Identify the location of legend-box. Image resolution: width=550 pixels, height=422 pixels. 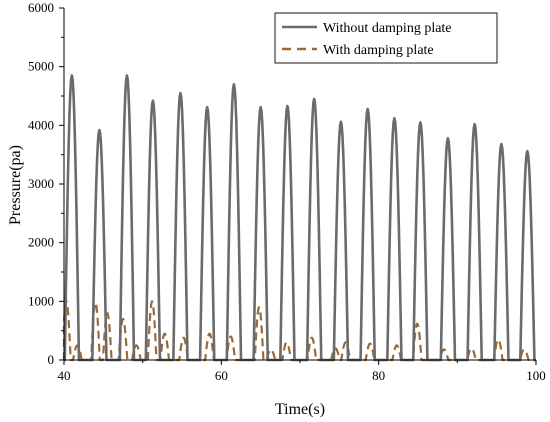
(386, 38).